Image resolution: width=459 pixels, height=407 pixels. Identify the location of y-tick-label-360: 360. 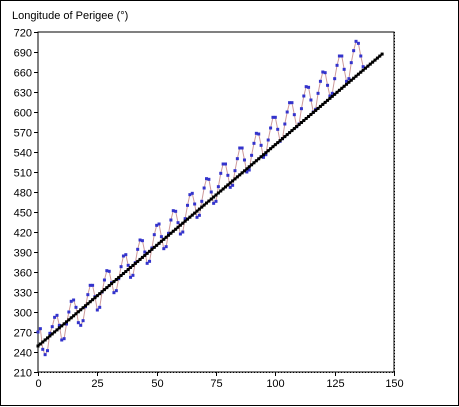
(23, 274).